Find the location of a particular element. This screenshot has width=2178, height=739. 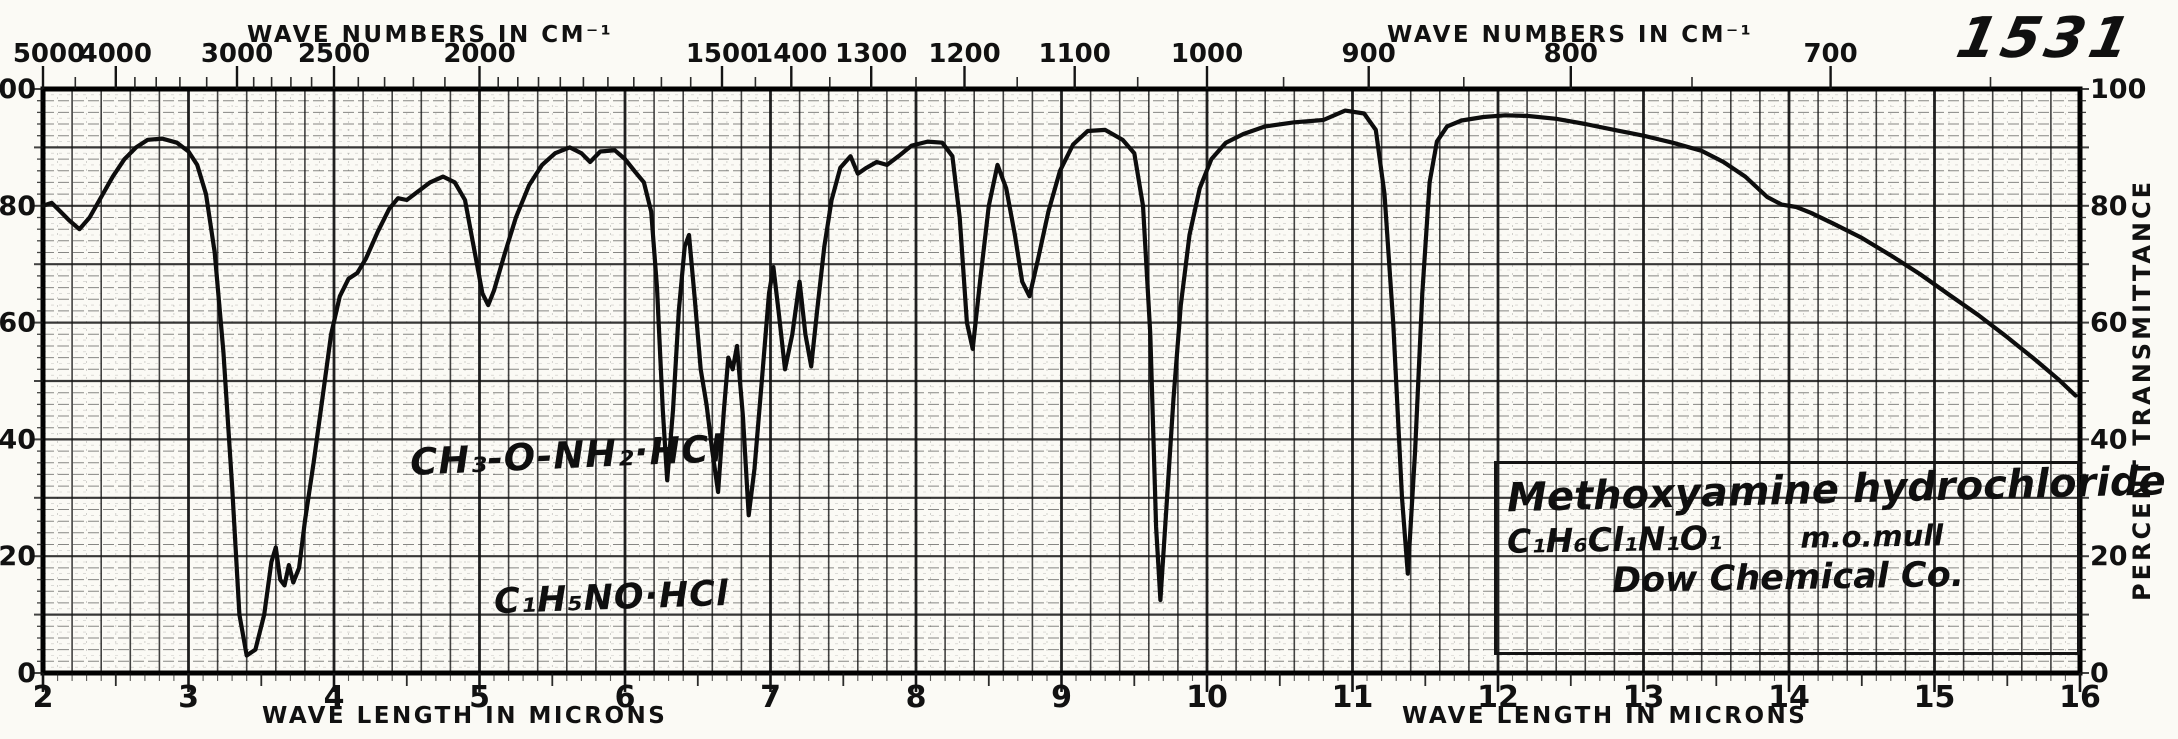

sheet-number: 1531 is located at coordinates (2046, 38).